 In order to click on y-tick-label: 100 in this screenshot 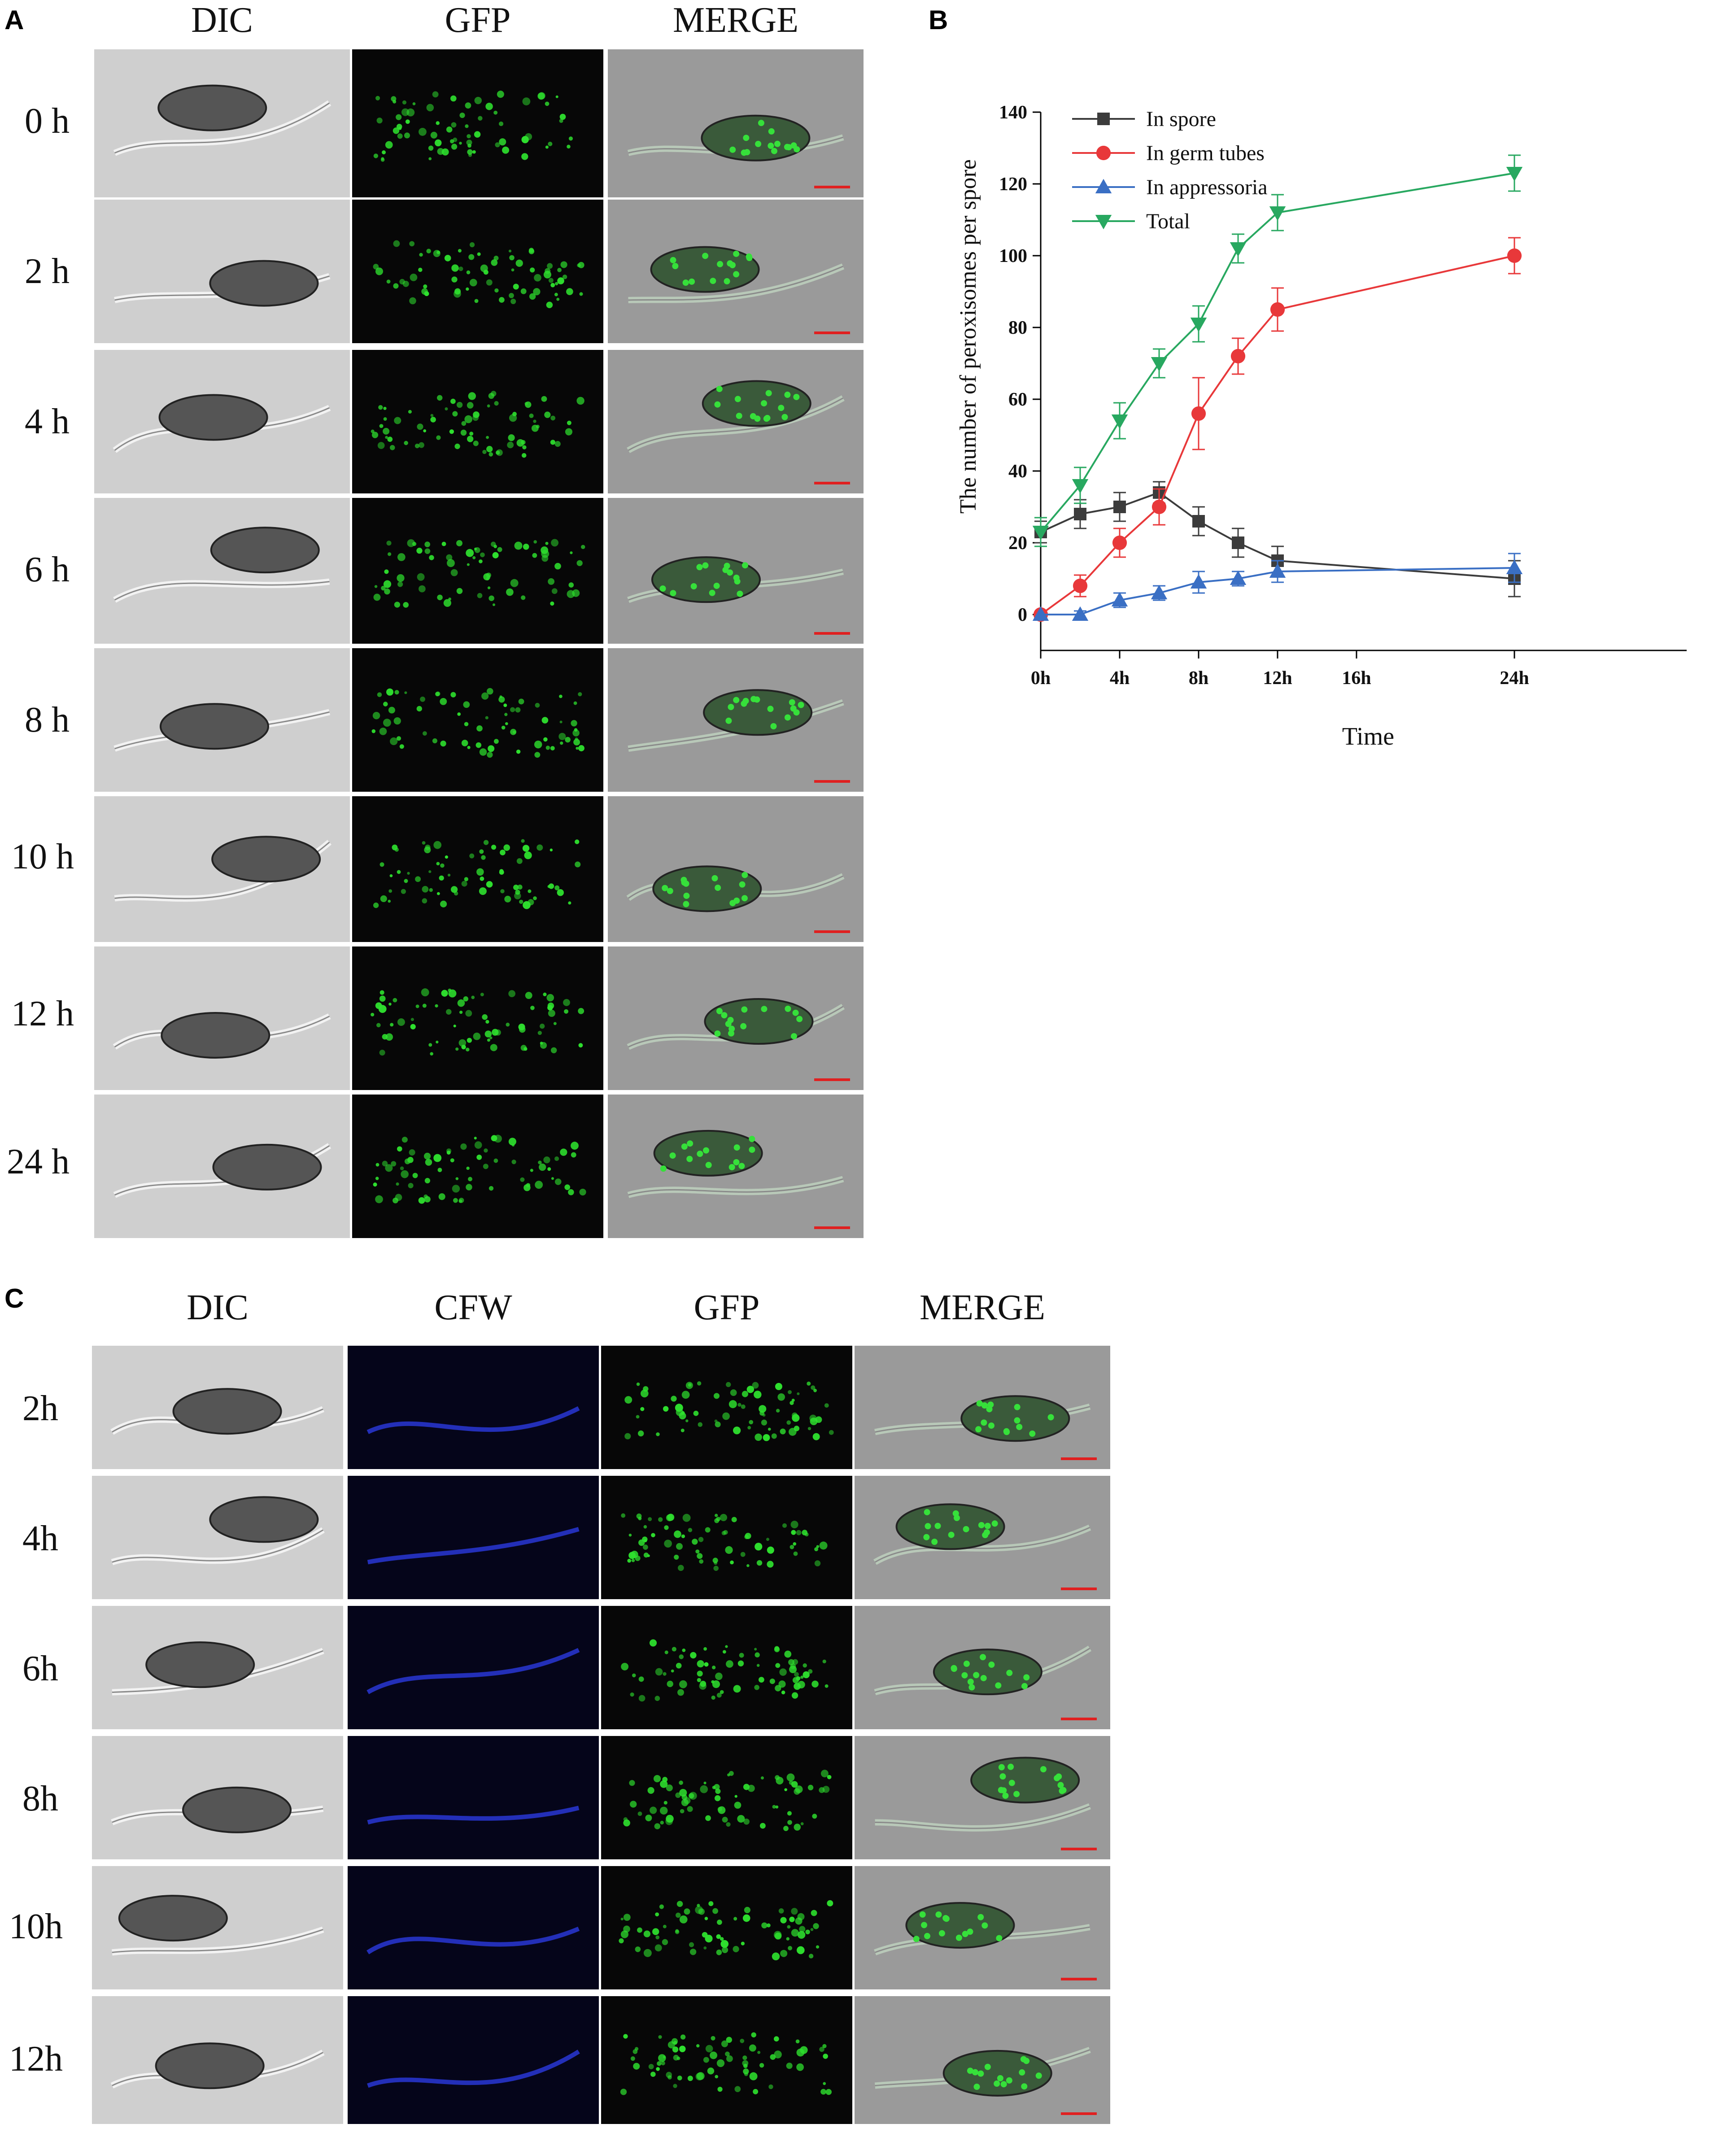, I will do `click(1013, 256)`.